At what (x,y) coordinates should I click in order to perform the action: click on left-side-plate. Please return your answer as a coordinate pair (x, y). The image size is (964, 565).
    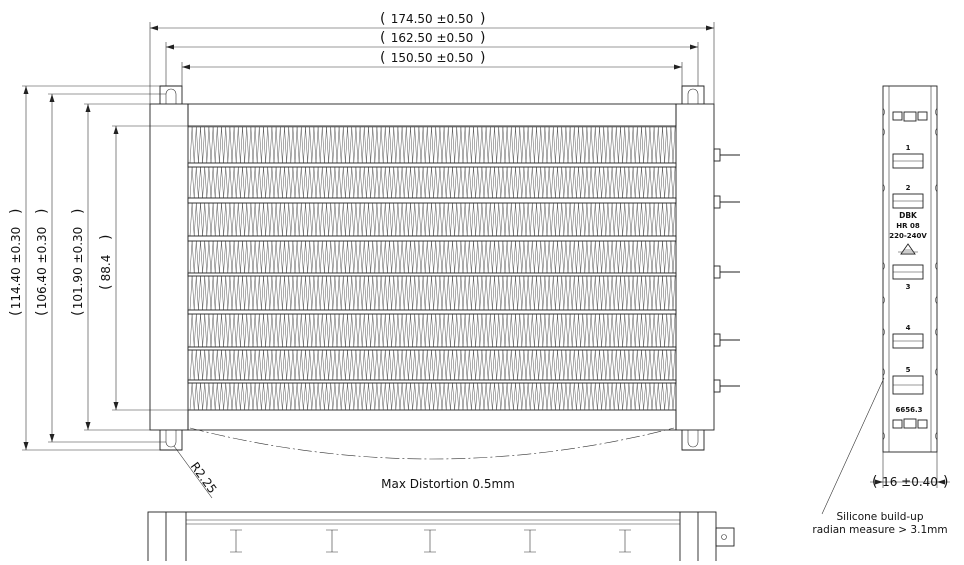
    Looking at the image, I should click on (169, 267).